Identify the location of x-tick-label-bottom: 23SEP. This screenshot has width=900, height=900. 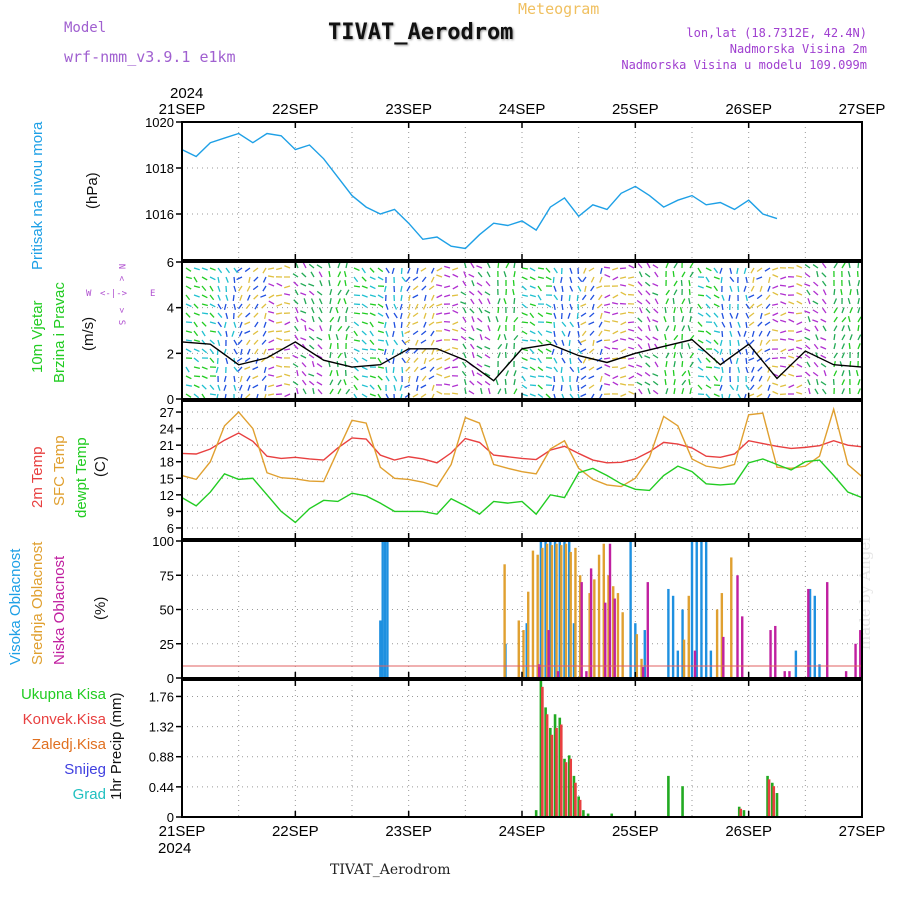
(408, 831).